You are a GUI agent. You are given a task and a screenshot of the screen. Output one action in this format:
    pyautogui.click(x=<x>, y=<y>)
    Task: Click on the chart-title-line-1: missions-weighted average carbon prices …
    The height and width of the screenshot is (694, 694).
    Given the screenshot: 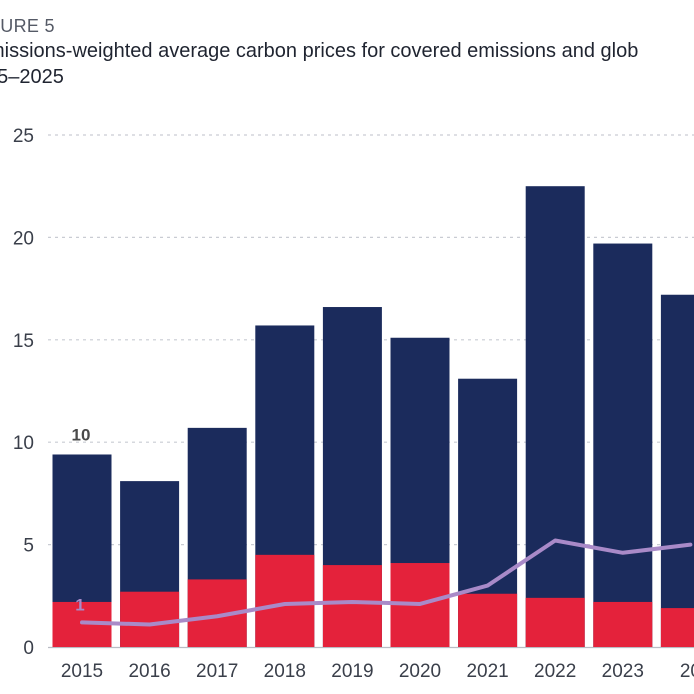 What is the action you would take?
    pyautogui.click(x=319, y=51)
    